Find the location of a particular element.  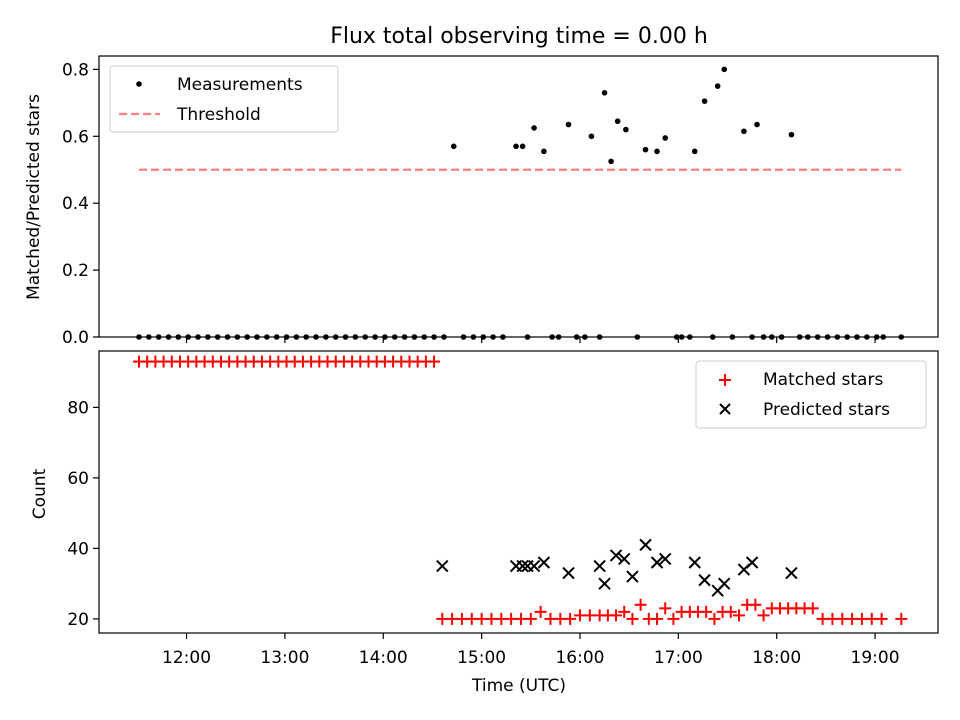

top-y-tick-label: 0.6 is located at coordinates (75, 137).